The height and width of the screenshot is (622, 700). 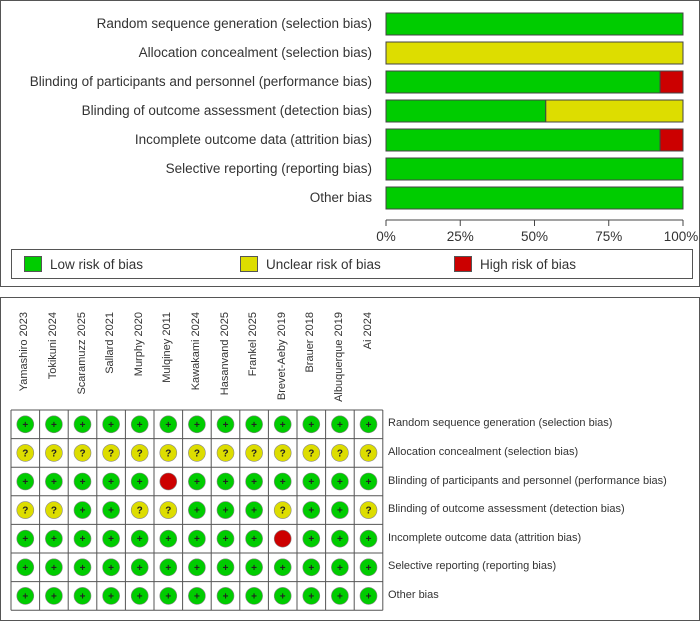 What do you see at coordinates (195, 351) in the screenshot?
I see `study-label: Kawakami 2024` at bounding box center [195, 351].